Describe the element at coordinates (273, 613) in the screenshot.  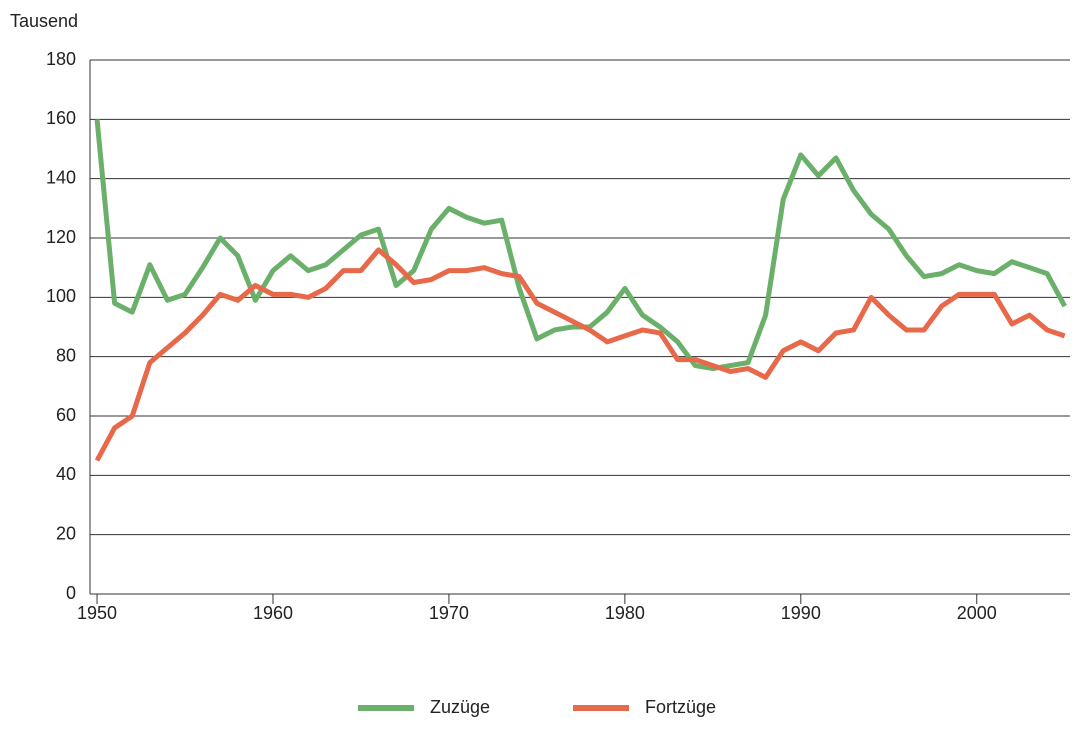
I see `x-tick-label: 1960` at that location.